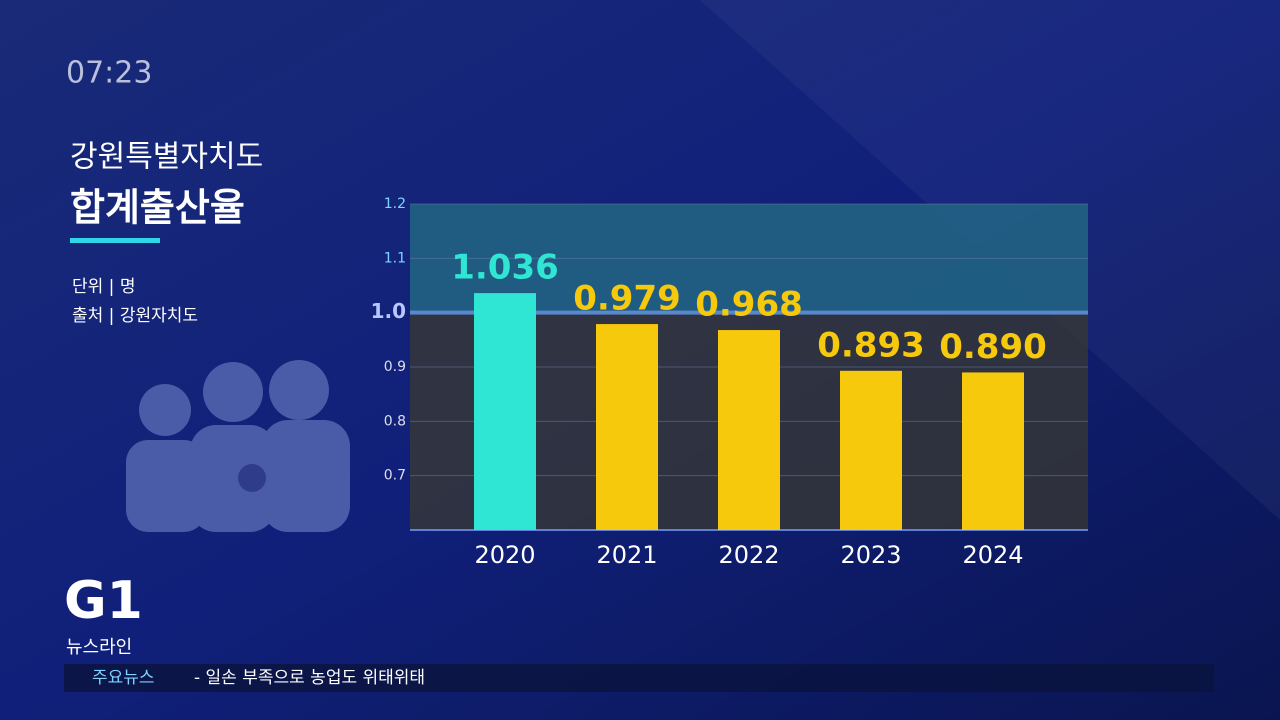 The height and width of the screenshot is (720, 1280). Describe the element at coordinates (395, 258) in the screenshot. I see `y-tick-label: 1.1` at that location.